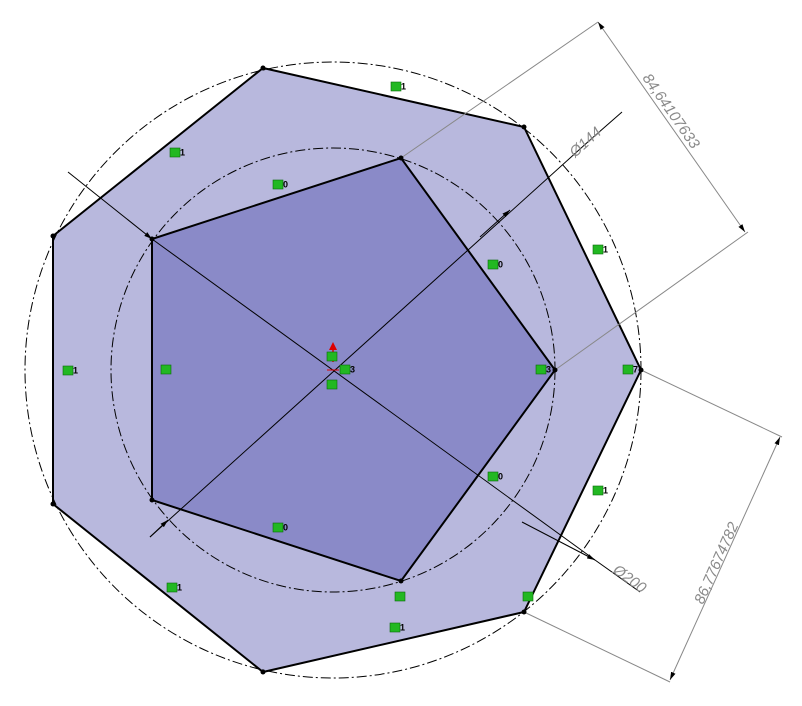 Image resolution: width=802 pixels, height=706 pixels. What do you see at coordinates (716, 563) in the screenshot?
I see `dimension-label: 86,77674782` at bounding box center [716, 563].